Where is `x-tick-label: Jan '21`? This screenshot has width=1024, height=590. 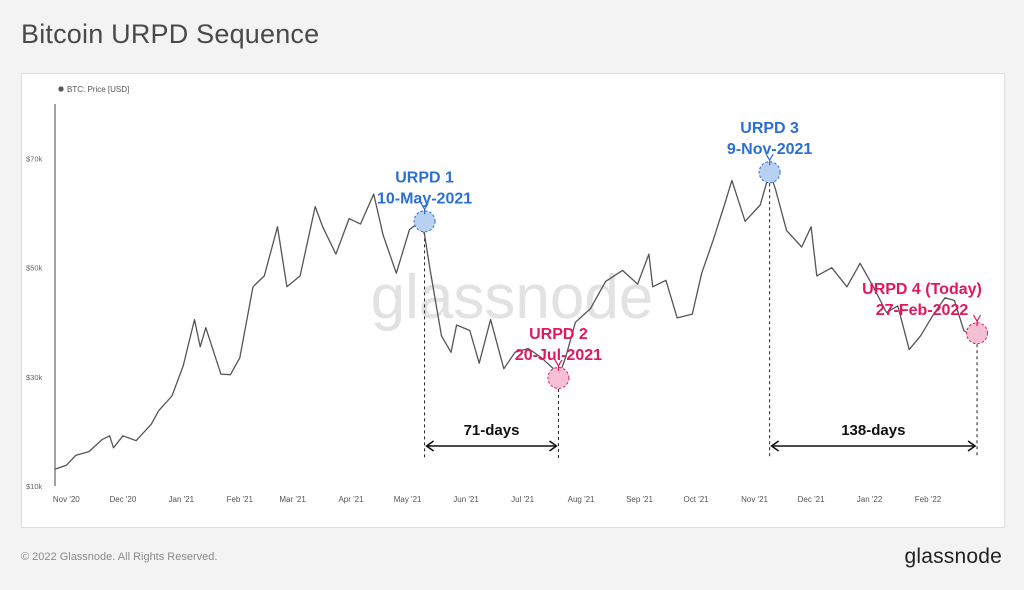
x-tick-label: Jan '21 is located at coordinates (182, 499).